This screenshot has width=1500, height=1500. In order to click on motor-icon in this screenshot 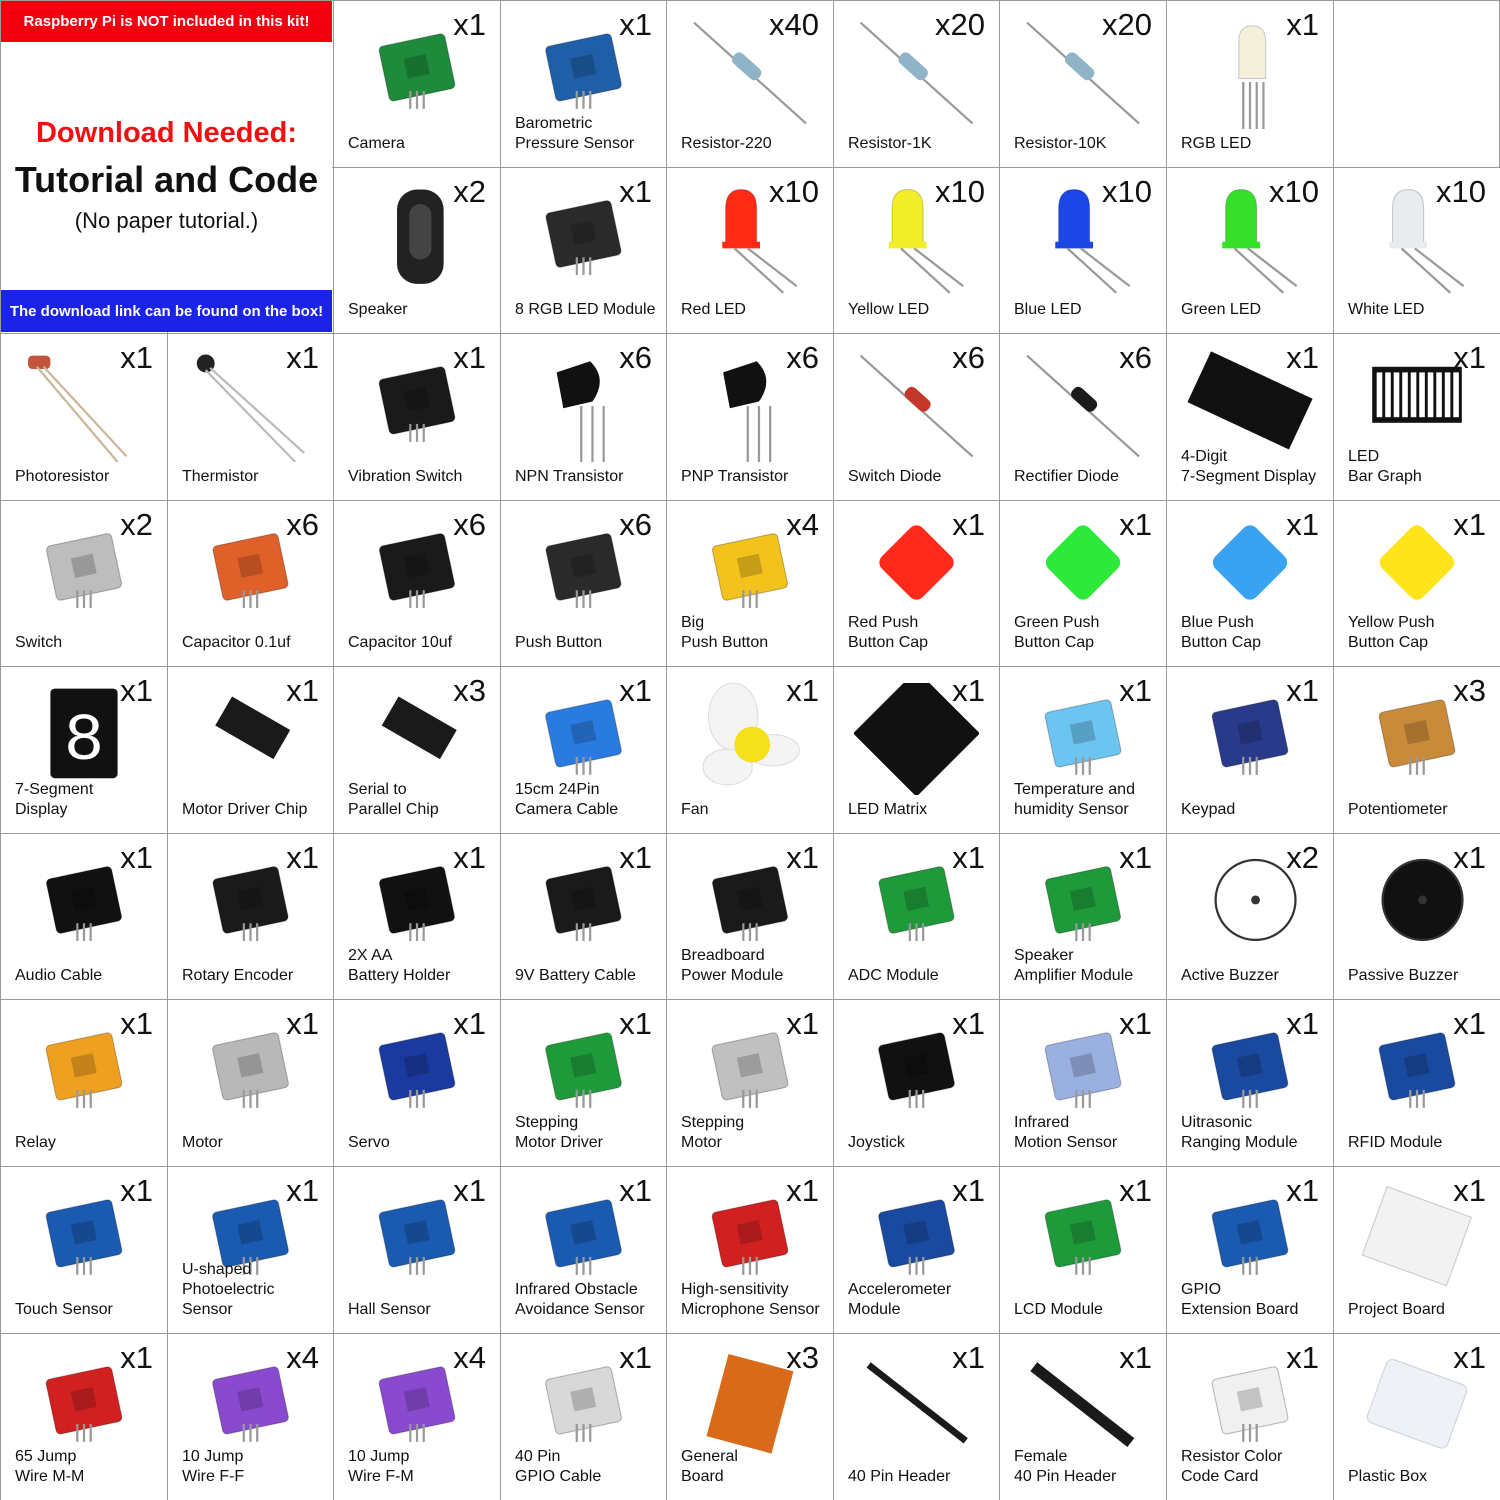, I will do `click(250, 1072)`.